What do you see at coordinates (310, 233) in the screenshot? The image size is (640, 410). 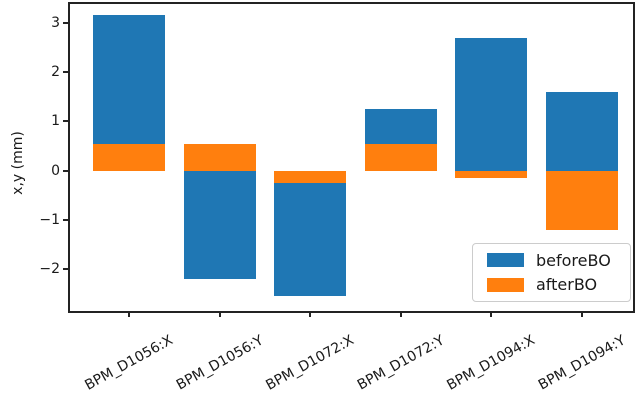 I see `bar-beforeBO-BPM_D1072:X` at bounding box center [310, 233].